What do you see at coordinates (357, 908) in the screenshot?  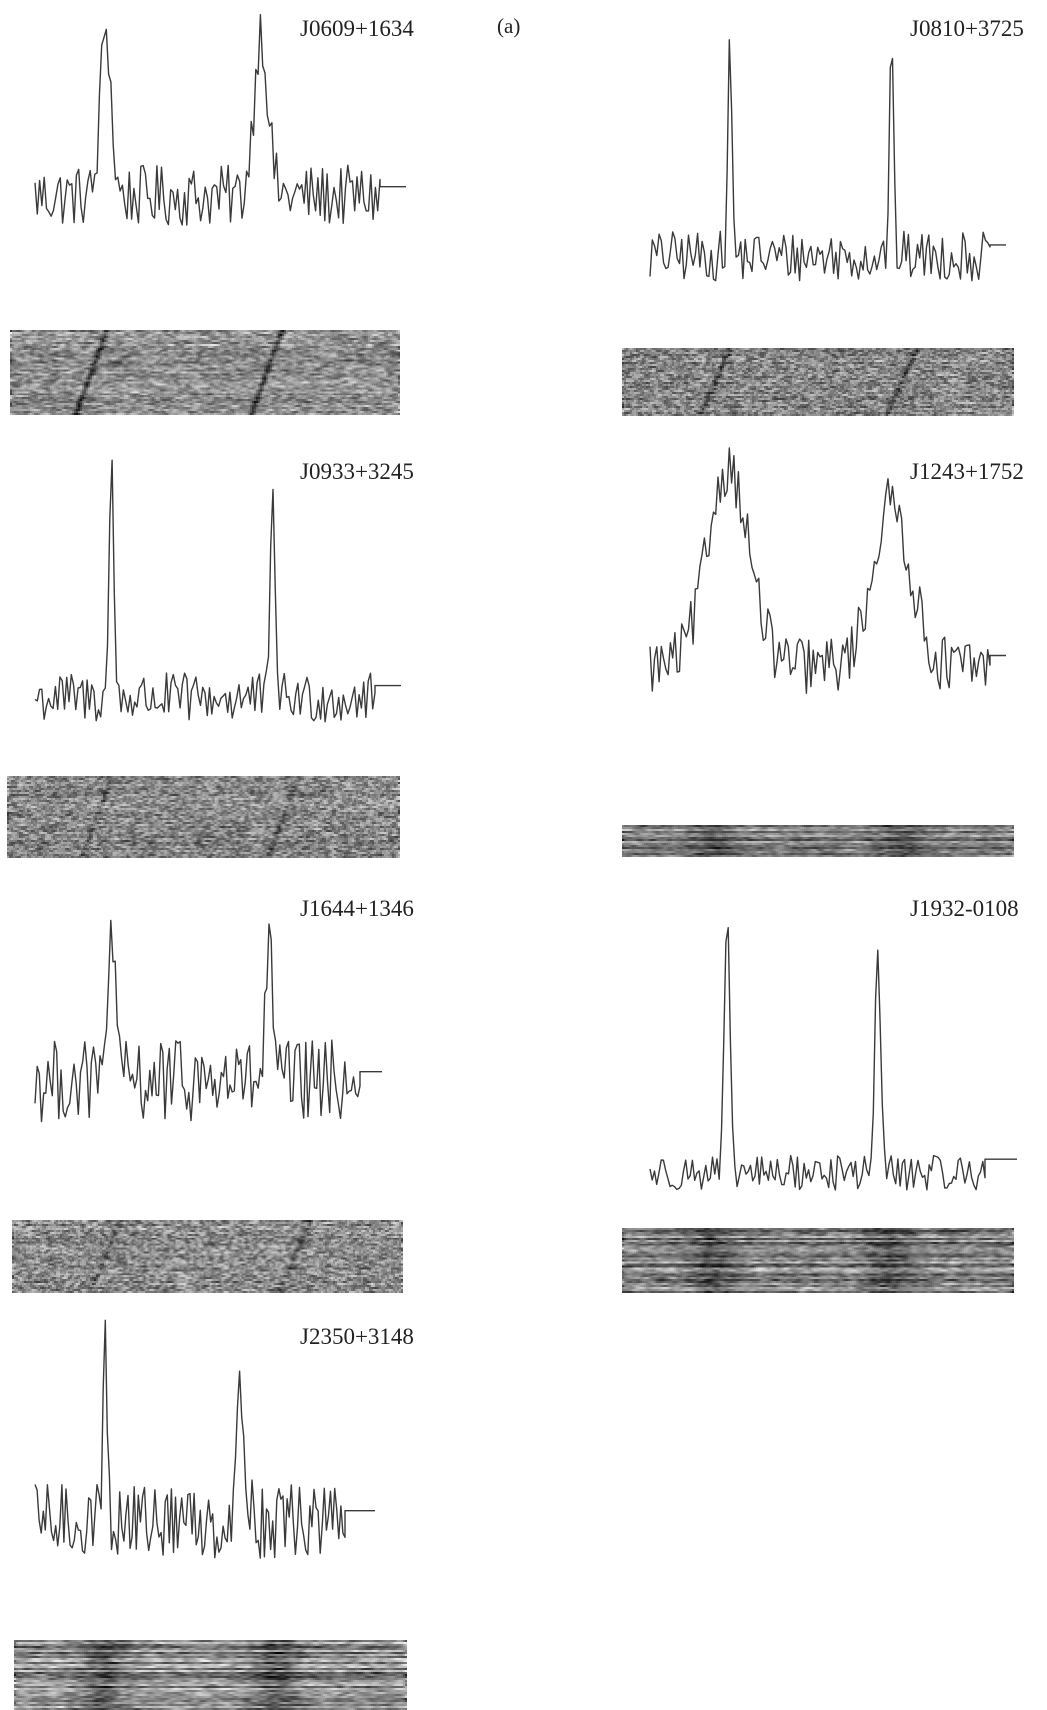 I see `pulsar-name-label: J1644+1346` at bounding box center [357, 908].